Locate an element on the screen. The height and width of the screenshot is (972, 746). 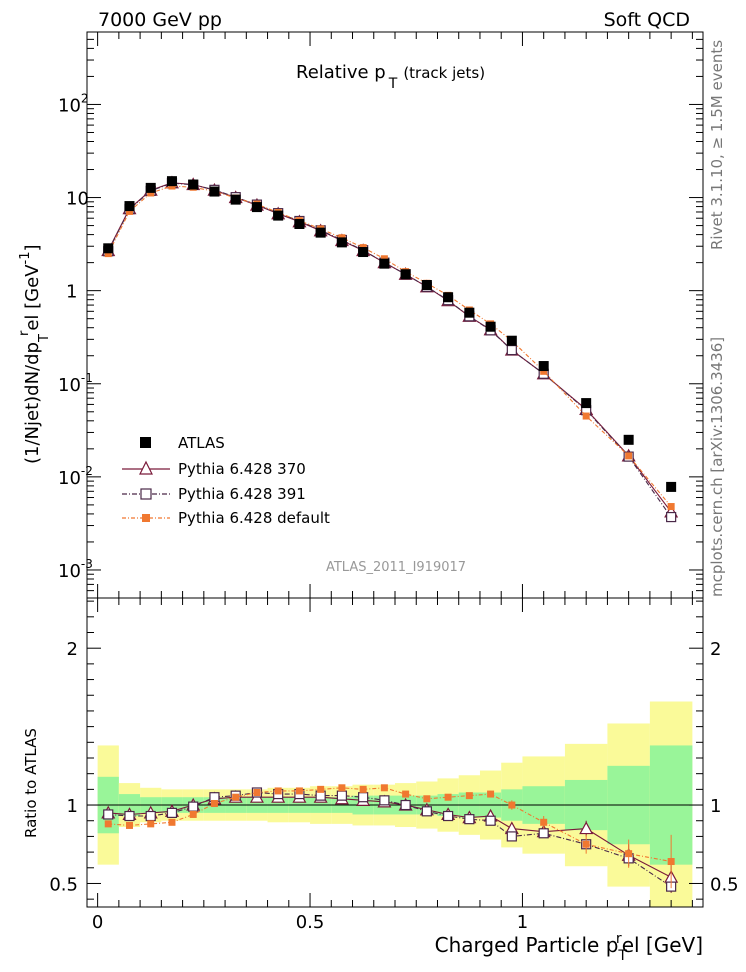
legend-marker-default is located at coordinates (146, 518).